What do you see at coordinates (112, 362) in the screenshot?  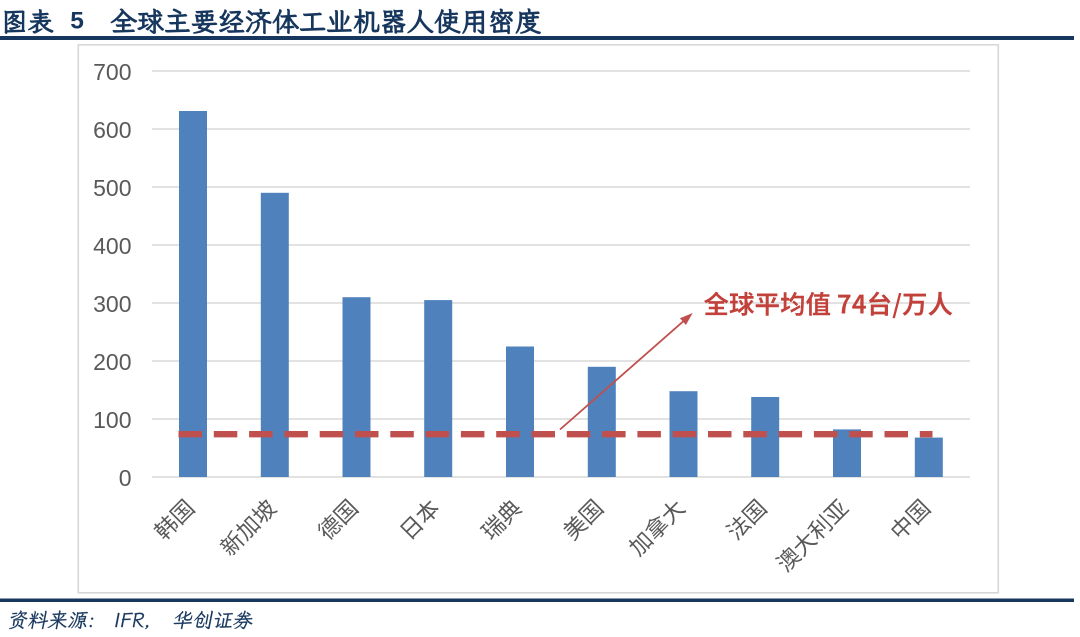 I see `svg-text: 200` at bounding box center [112, 362].